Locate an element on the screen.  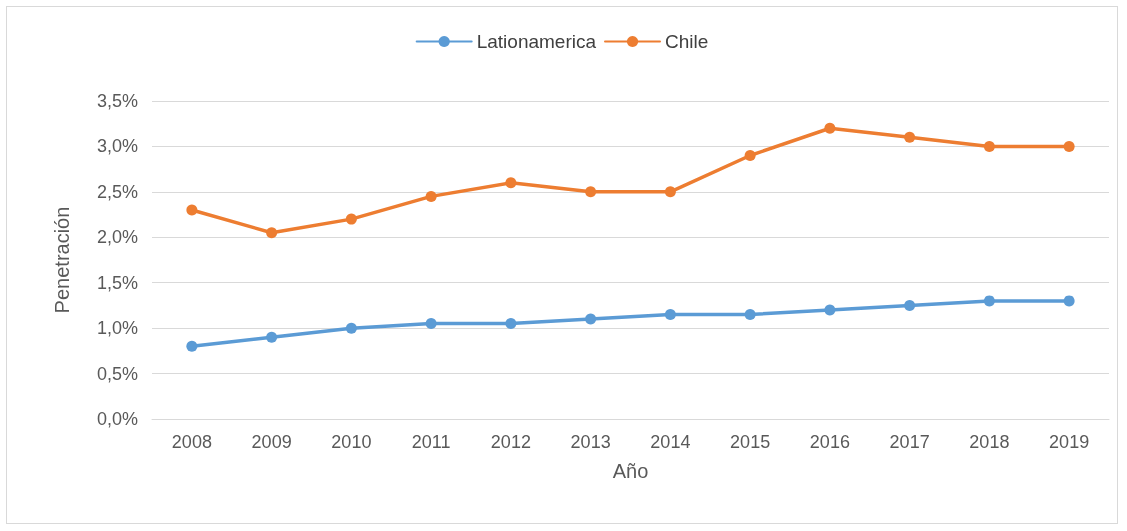
x-tick-label: 2009 is located at coordinates (271, 442).